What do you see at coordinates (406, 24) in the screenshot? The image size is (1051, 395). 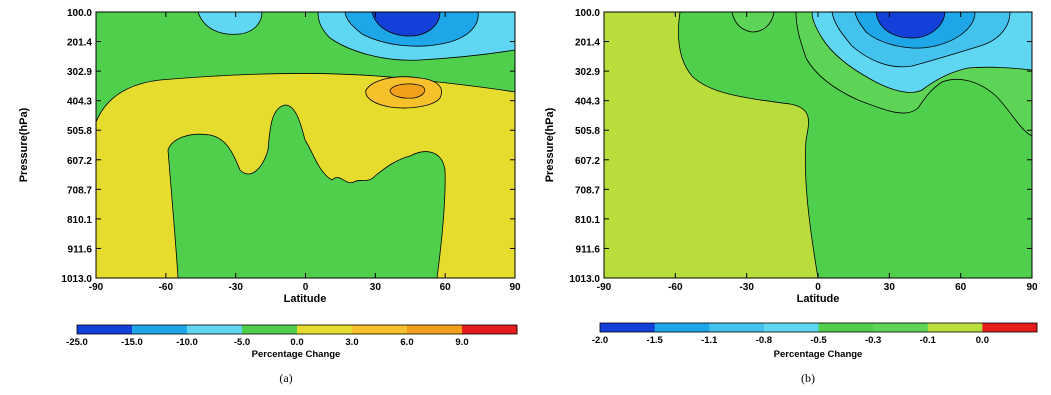 I see `panel-a-region-blue-dark` at bounding box center [406, 24].